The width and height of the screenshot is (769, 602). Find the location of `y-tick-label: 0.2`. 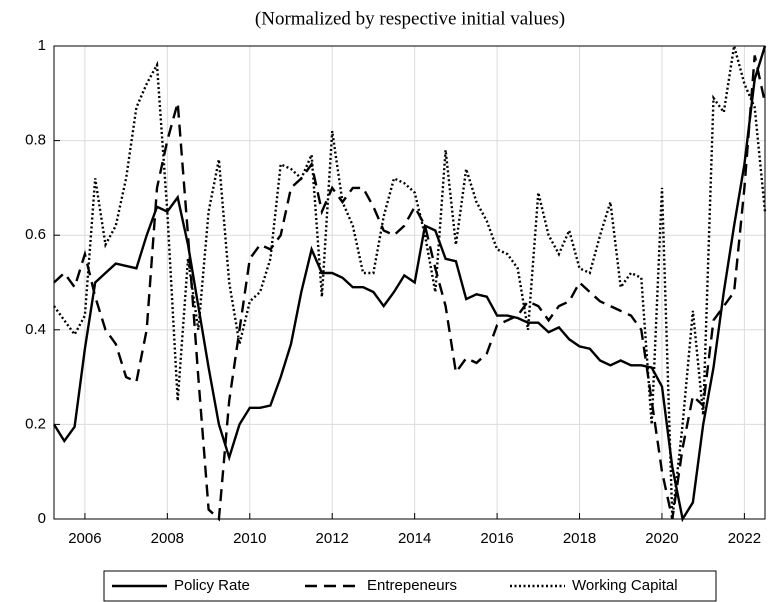

y-tick-label: 0.2 is located at coordinates (35, 423).